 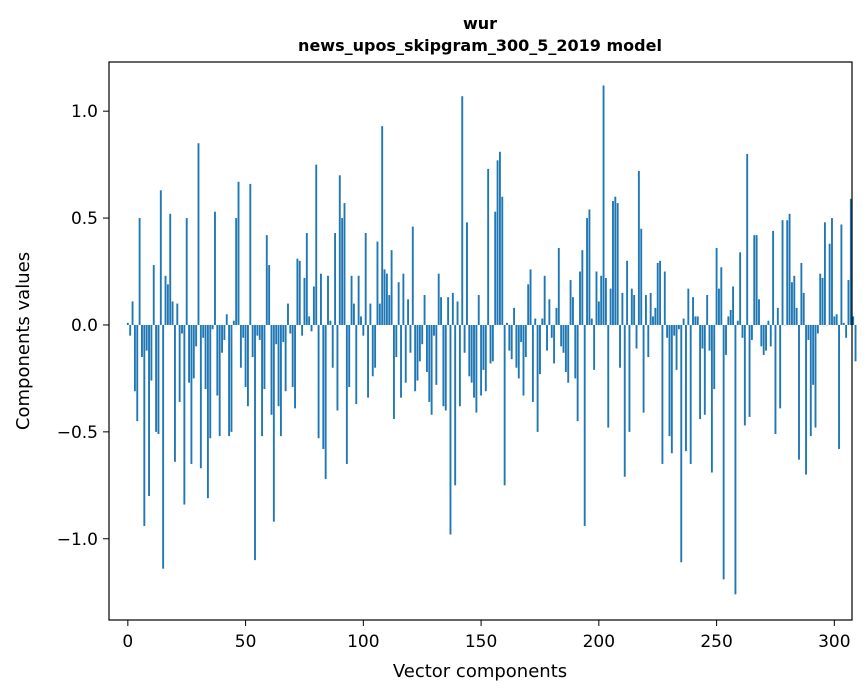 What do you see at coordinates (84, 219) in the screenshot?
I see `y-tick-label: 0.5` at bounding box center [84, 219].